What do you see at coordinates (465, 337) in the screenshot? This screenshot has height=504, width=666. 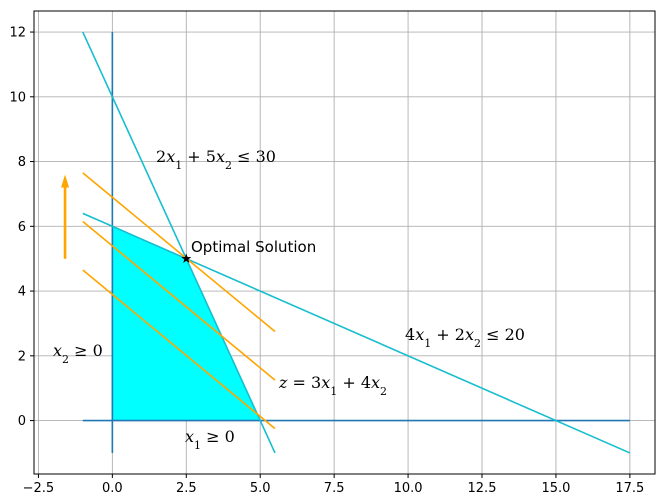 I see `constraint2-annotation: 4x1 + 2x2 ≤ 20` at bounding box center [465, 337].